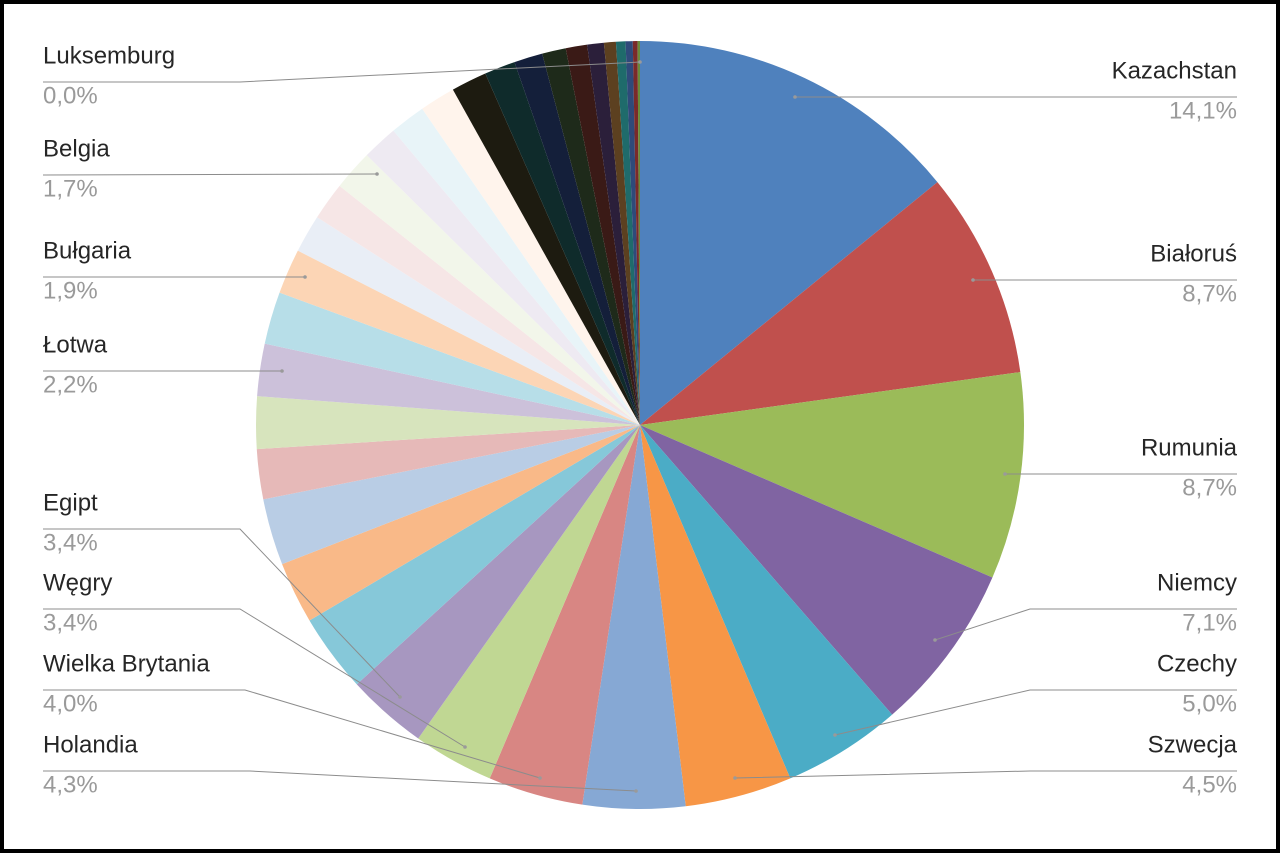 Image resolution: width=1280 pixels, height=853 pixels. I want to click on slice-value: 4,5%, so click(1209, 784).